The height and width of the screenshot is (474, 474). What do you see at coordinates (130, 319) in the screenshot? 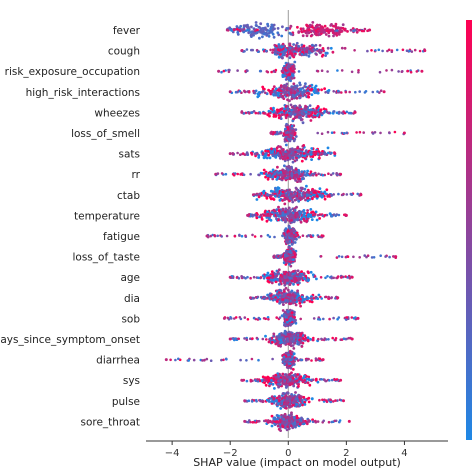
I see `feature-label-sob: sob` at bounding box center [130, 319].